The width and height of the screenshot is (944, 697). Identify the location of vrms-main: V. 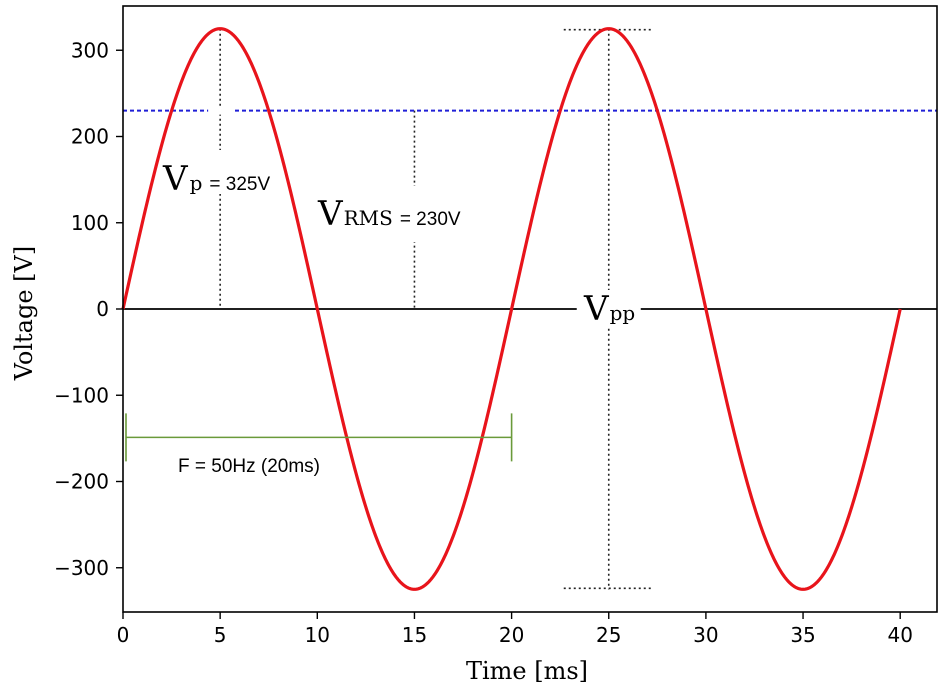
(330, 214).